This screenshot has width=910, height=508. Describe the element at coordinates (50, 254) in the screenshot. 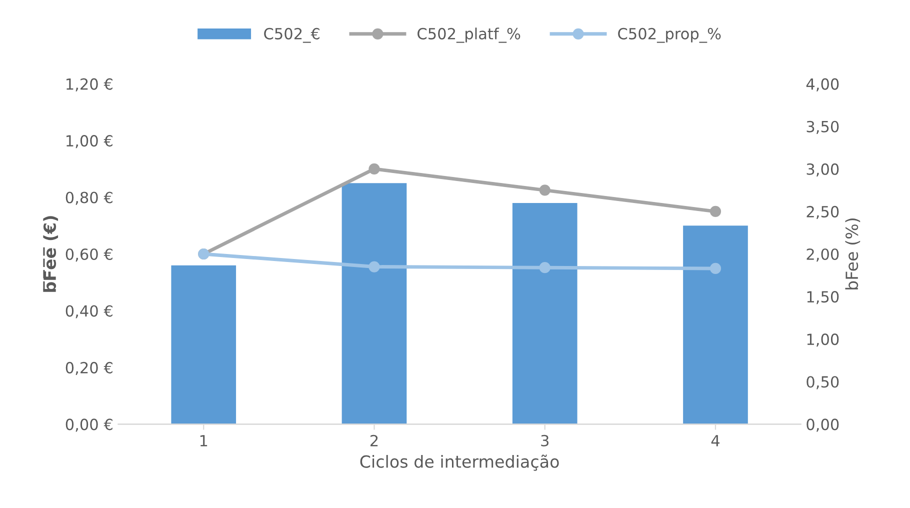

I see `y-axis-title: b̅F̅e̅e̅ (€)` at that location.